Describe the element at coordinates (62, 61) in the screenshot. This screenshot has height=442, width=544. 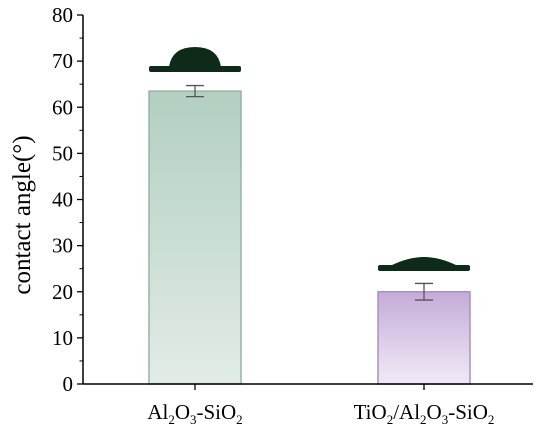
I see `y-tick-label-70: 70` at that location.